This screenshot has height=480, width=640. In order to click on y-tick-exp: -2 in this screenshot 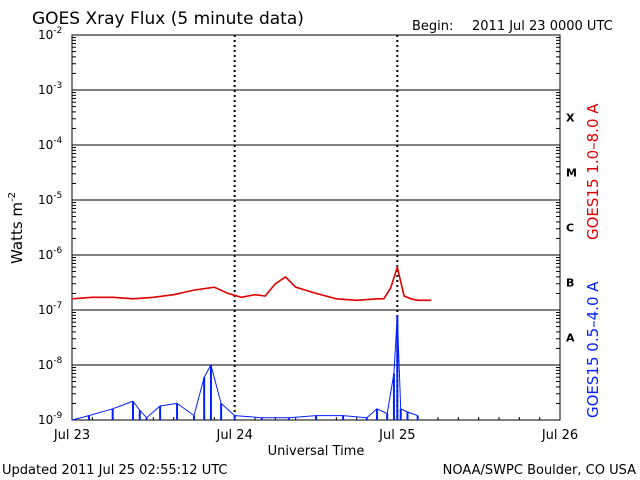, I will do `click(57, 31)`.